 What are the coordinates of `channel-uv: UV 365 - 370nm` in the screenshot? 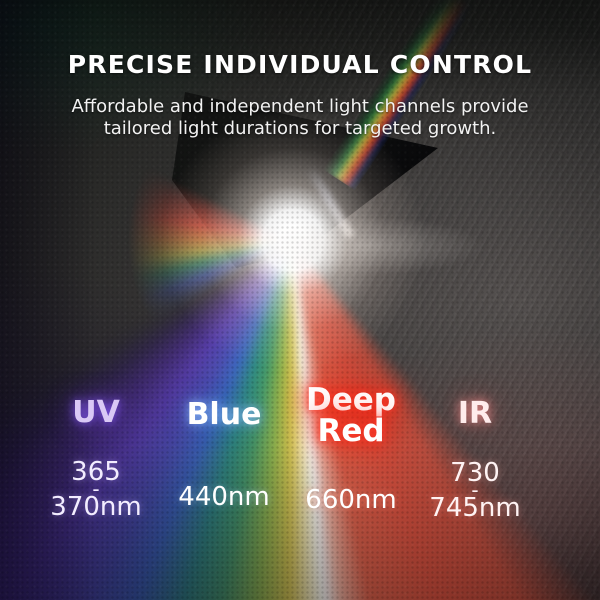 It's located at (96, 458).